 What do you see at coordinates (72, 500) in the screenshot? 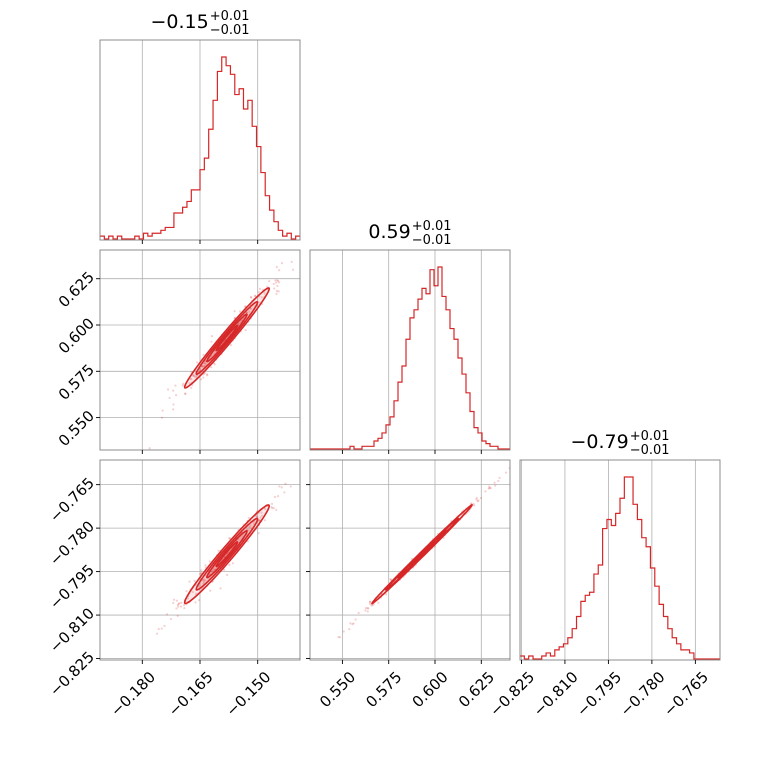
I see `y-tick-label: −0.765` at bounding box center [72, 500].